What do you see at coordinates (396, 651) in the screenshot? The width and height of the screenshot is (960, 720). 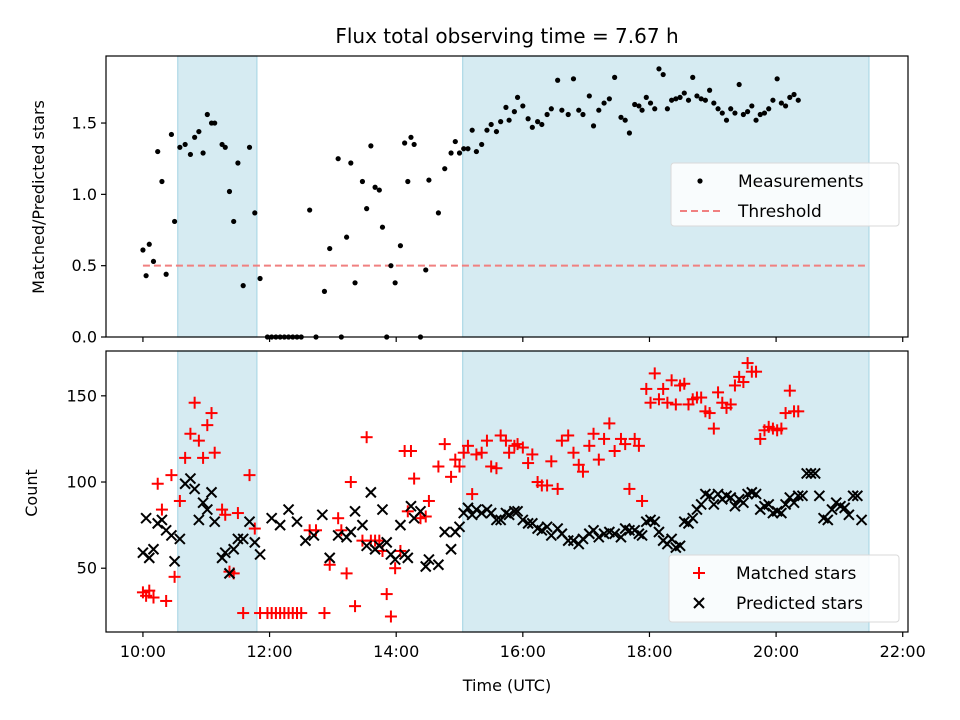 I see `x-tick-label: 14:00` at bounding box center [396, 651].